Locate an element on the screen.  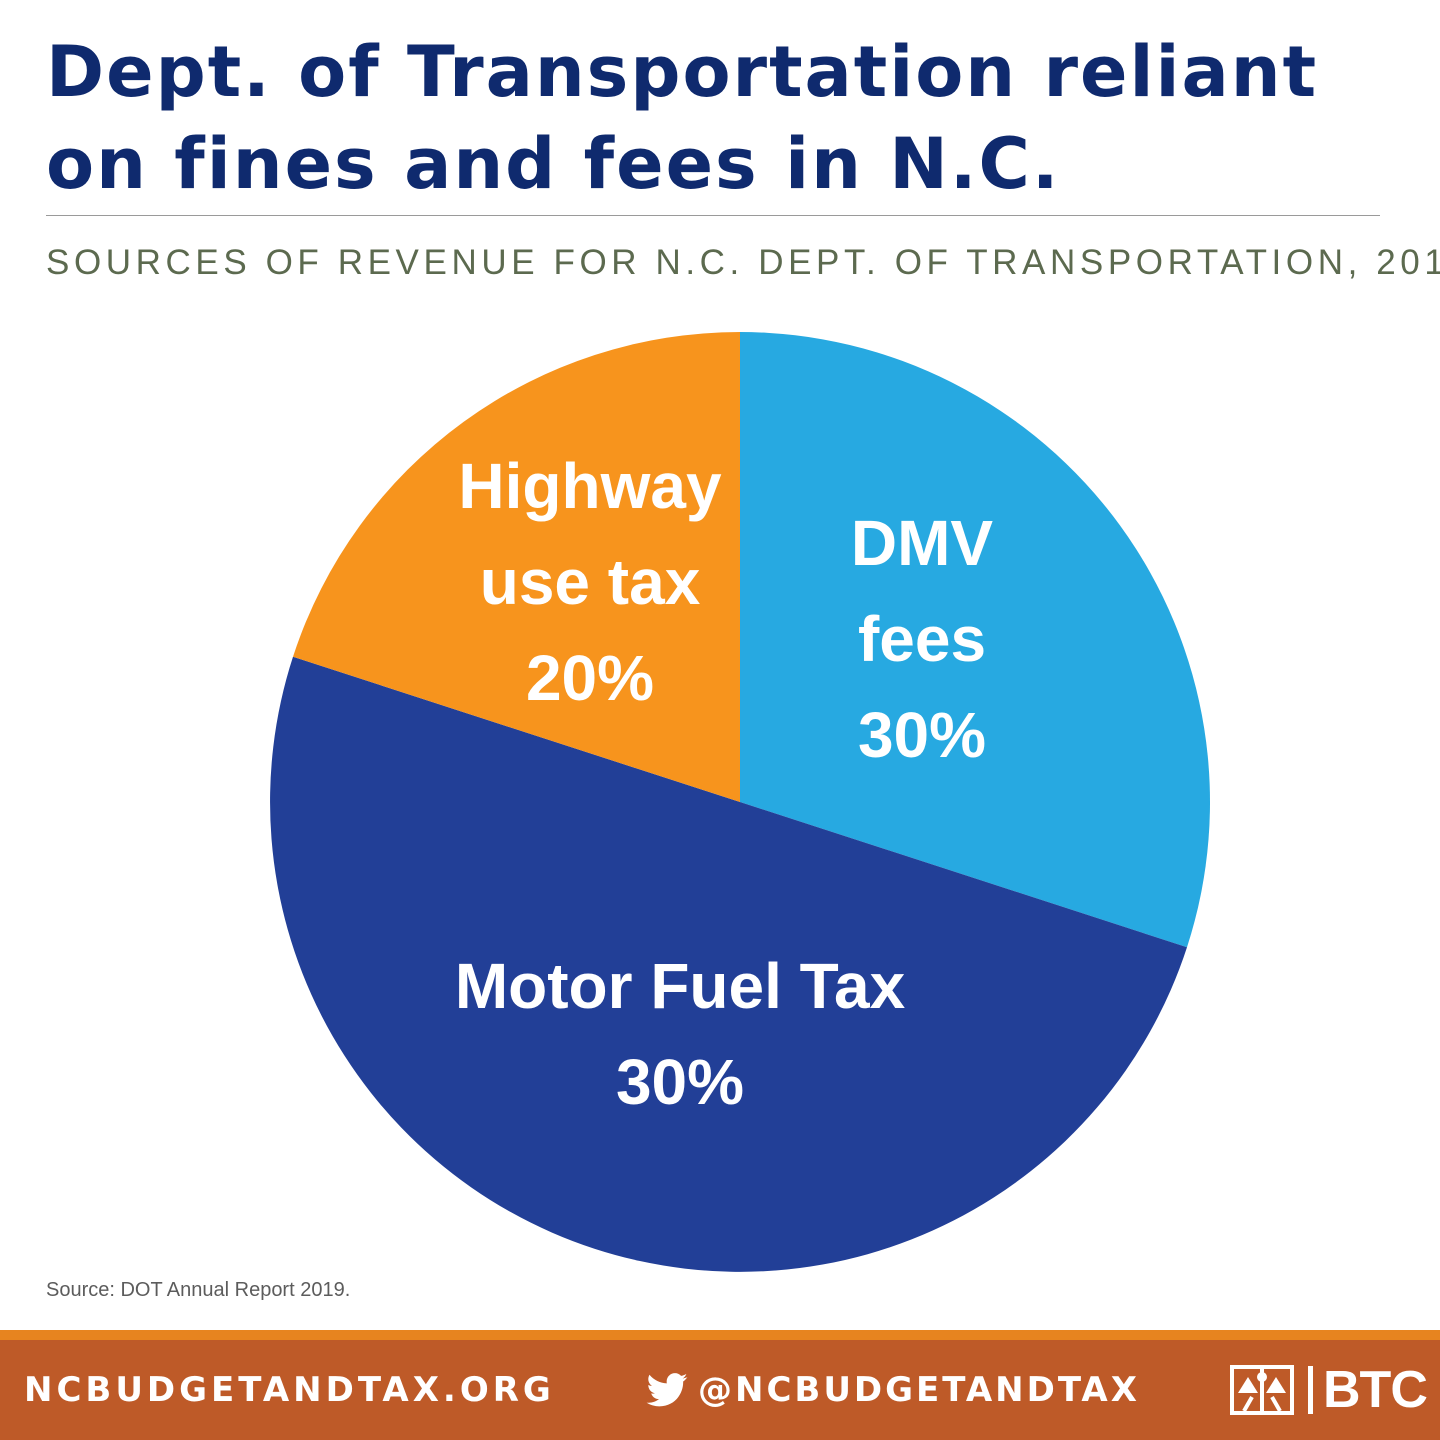
label-dmv-fees: DMV fees 30% is located at coordinates (922, 639).